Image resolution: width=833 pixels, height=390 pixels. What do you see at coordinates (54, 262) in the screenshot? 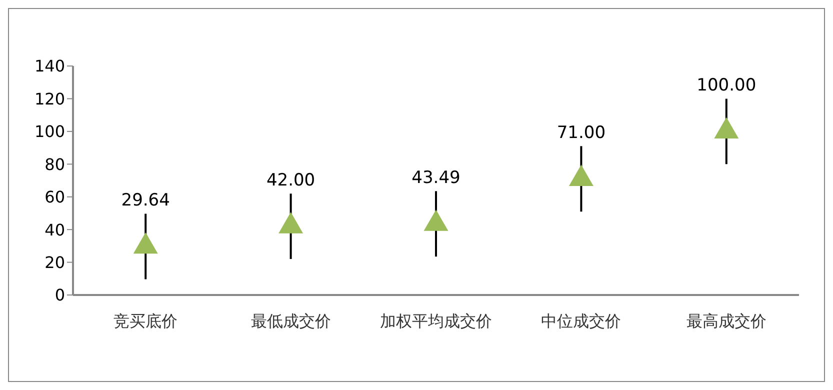
I see `y-tick-label: 20` at bounding box center [54, 262].